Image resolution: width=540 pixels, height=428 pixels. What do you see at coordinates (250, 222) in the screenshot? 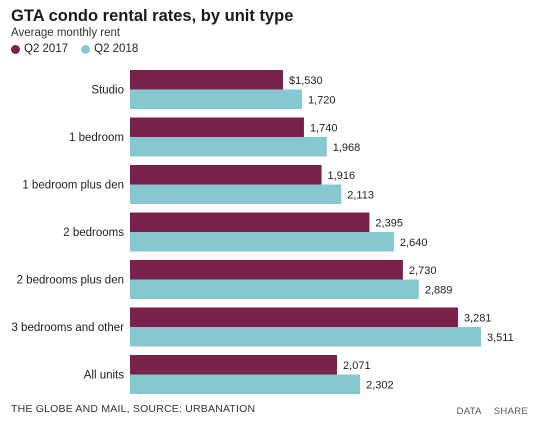
I see `bar-q2-2017-2-bedrooms` at bounding box center [250, 222].